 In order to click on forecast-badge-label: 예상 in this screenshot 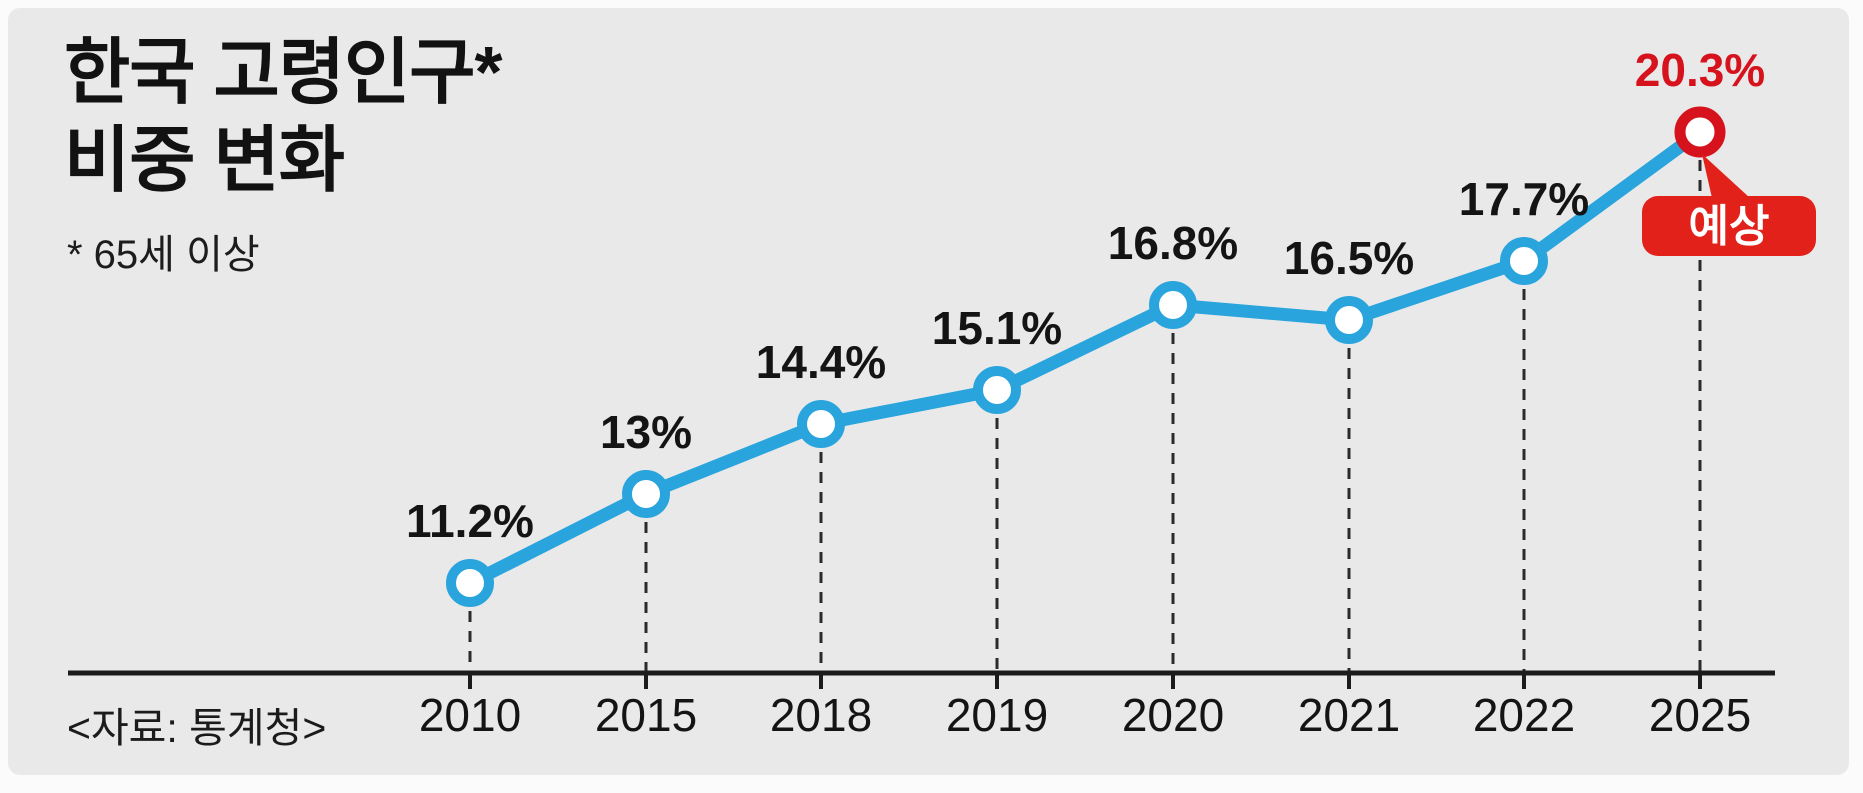, I will do `click(1729, 226)`.